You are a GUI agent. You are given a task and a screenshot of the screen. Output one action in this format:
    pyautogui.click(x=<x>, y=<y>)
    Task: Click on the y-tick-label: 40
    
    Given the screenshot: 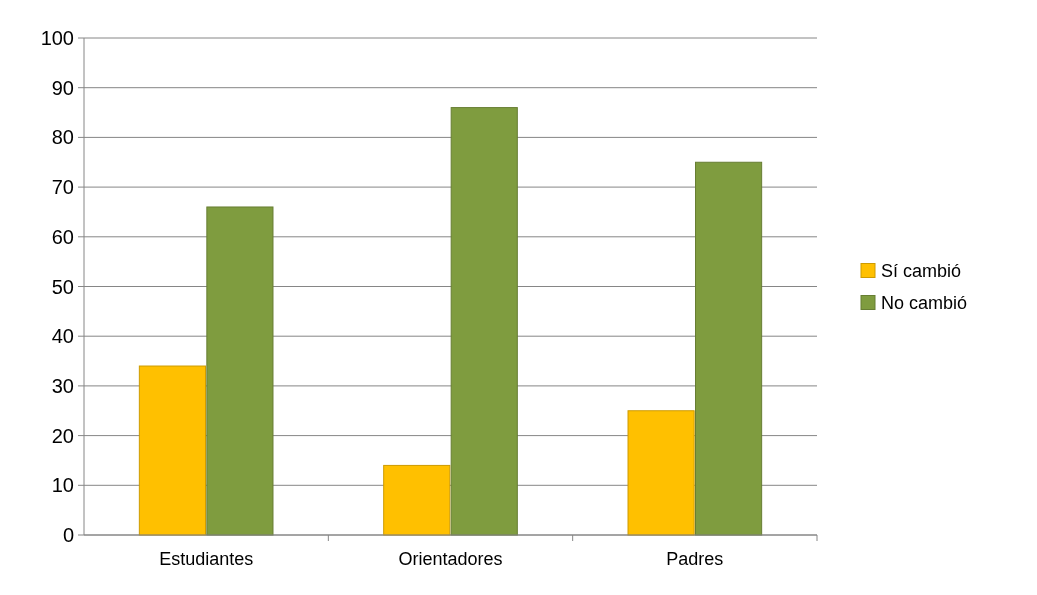 What is the action you would take?
    pyautogui.click(x=62, y=336)
    